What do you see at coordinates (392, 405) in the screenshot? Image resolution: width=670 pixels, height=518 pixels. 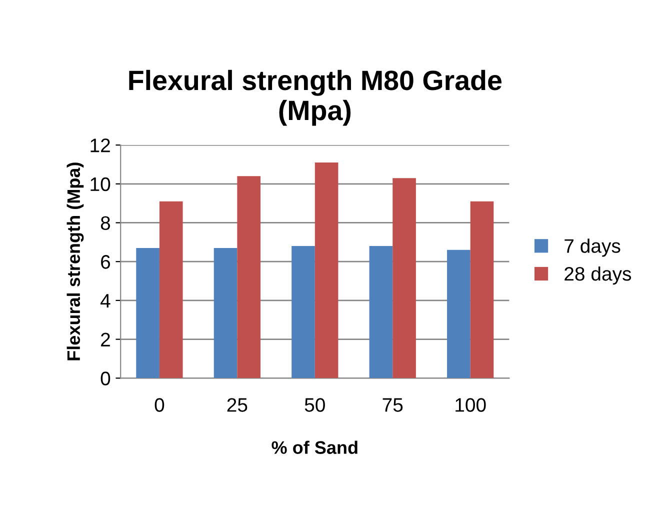 I see `x-tick-label: 75` at bounding box center [392, 405].